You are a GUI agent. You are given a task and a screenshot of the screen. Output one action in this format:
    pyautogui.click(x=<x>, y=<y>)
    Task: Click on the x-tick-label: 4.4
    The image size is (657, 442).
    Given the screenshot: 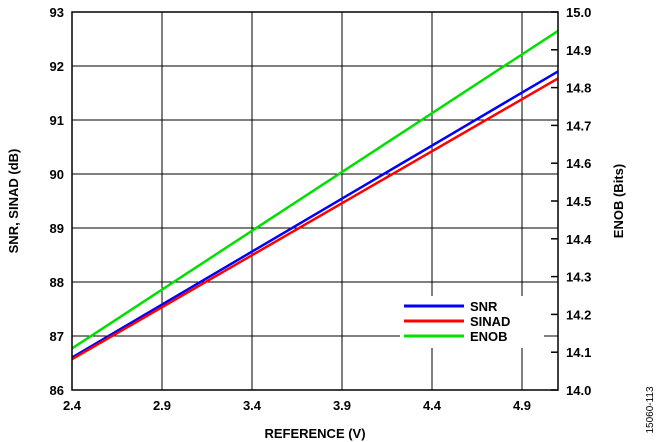 What is the action you would take?
    pyautogui.click(x=432, y=405)
    